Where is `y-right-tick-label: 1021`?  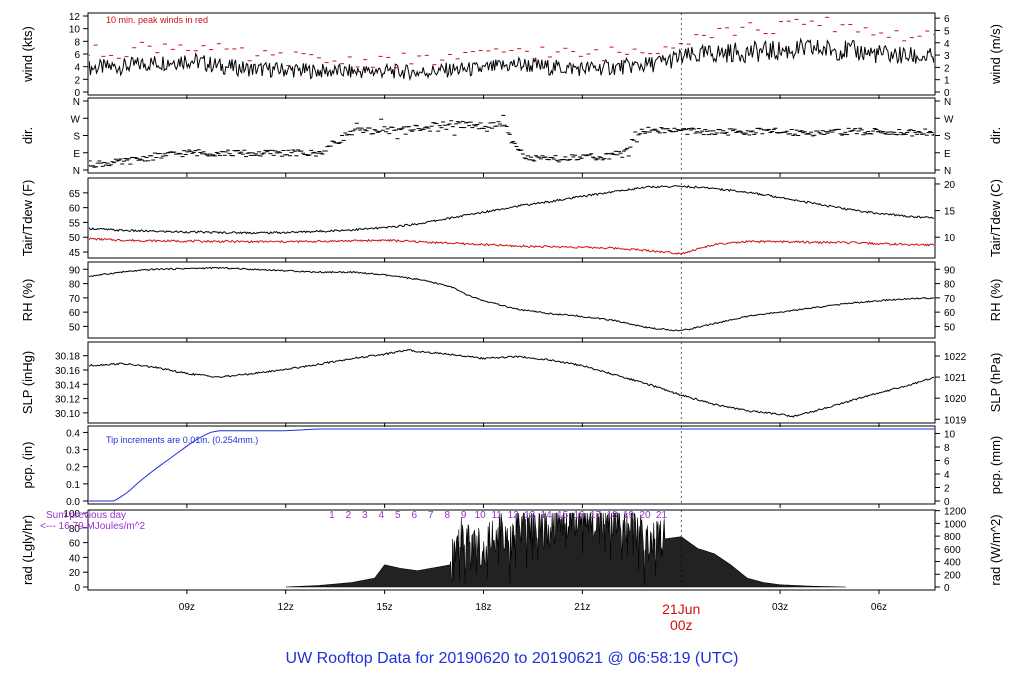 y-right-tick-label: 1021 is located at coordinates (955, 378).